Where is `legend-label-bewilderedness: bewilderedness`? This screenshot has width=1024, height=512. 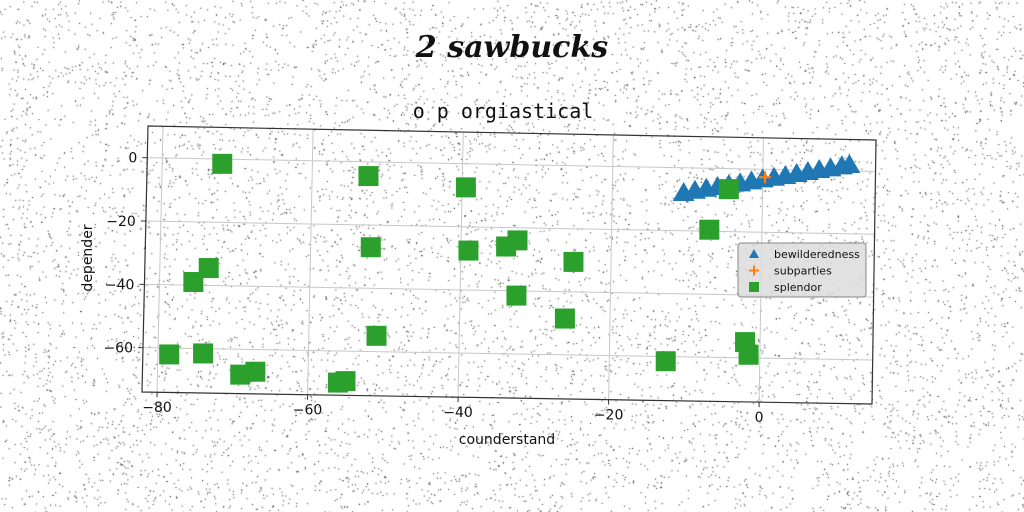 legend-label-bewilderedness: bewilderedness is located at coordinates (817, 254).